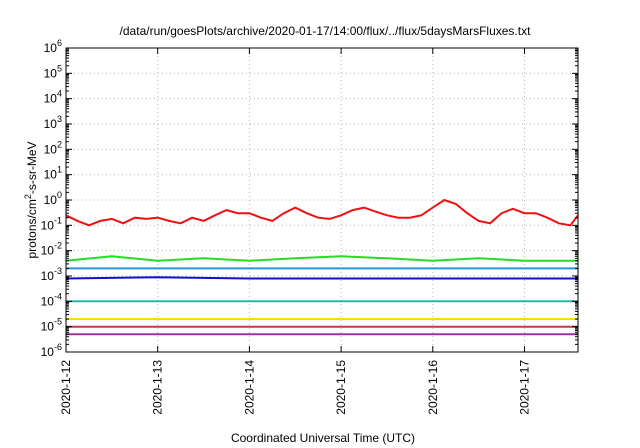 This screenshot has height=448, width=640. What do you see at coordinates (158, 387) in the screenshot?
I see `x-tick-label: 2020-1-13` at bounding box center [158, 387].